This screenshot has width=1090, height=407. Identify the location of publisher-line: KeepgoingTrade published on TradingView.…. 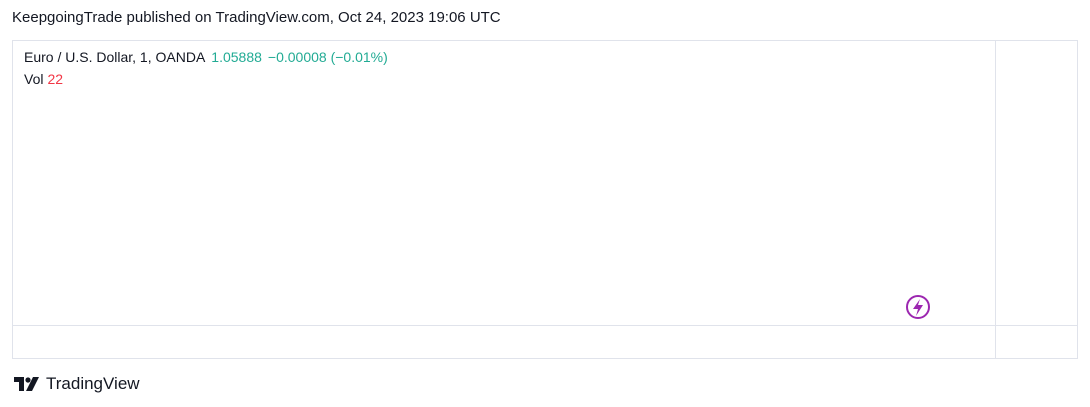
(256, 17).